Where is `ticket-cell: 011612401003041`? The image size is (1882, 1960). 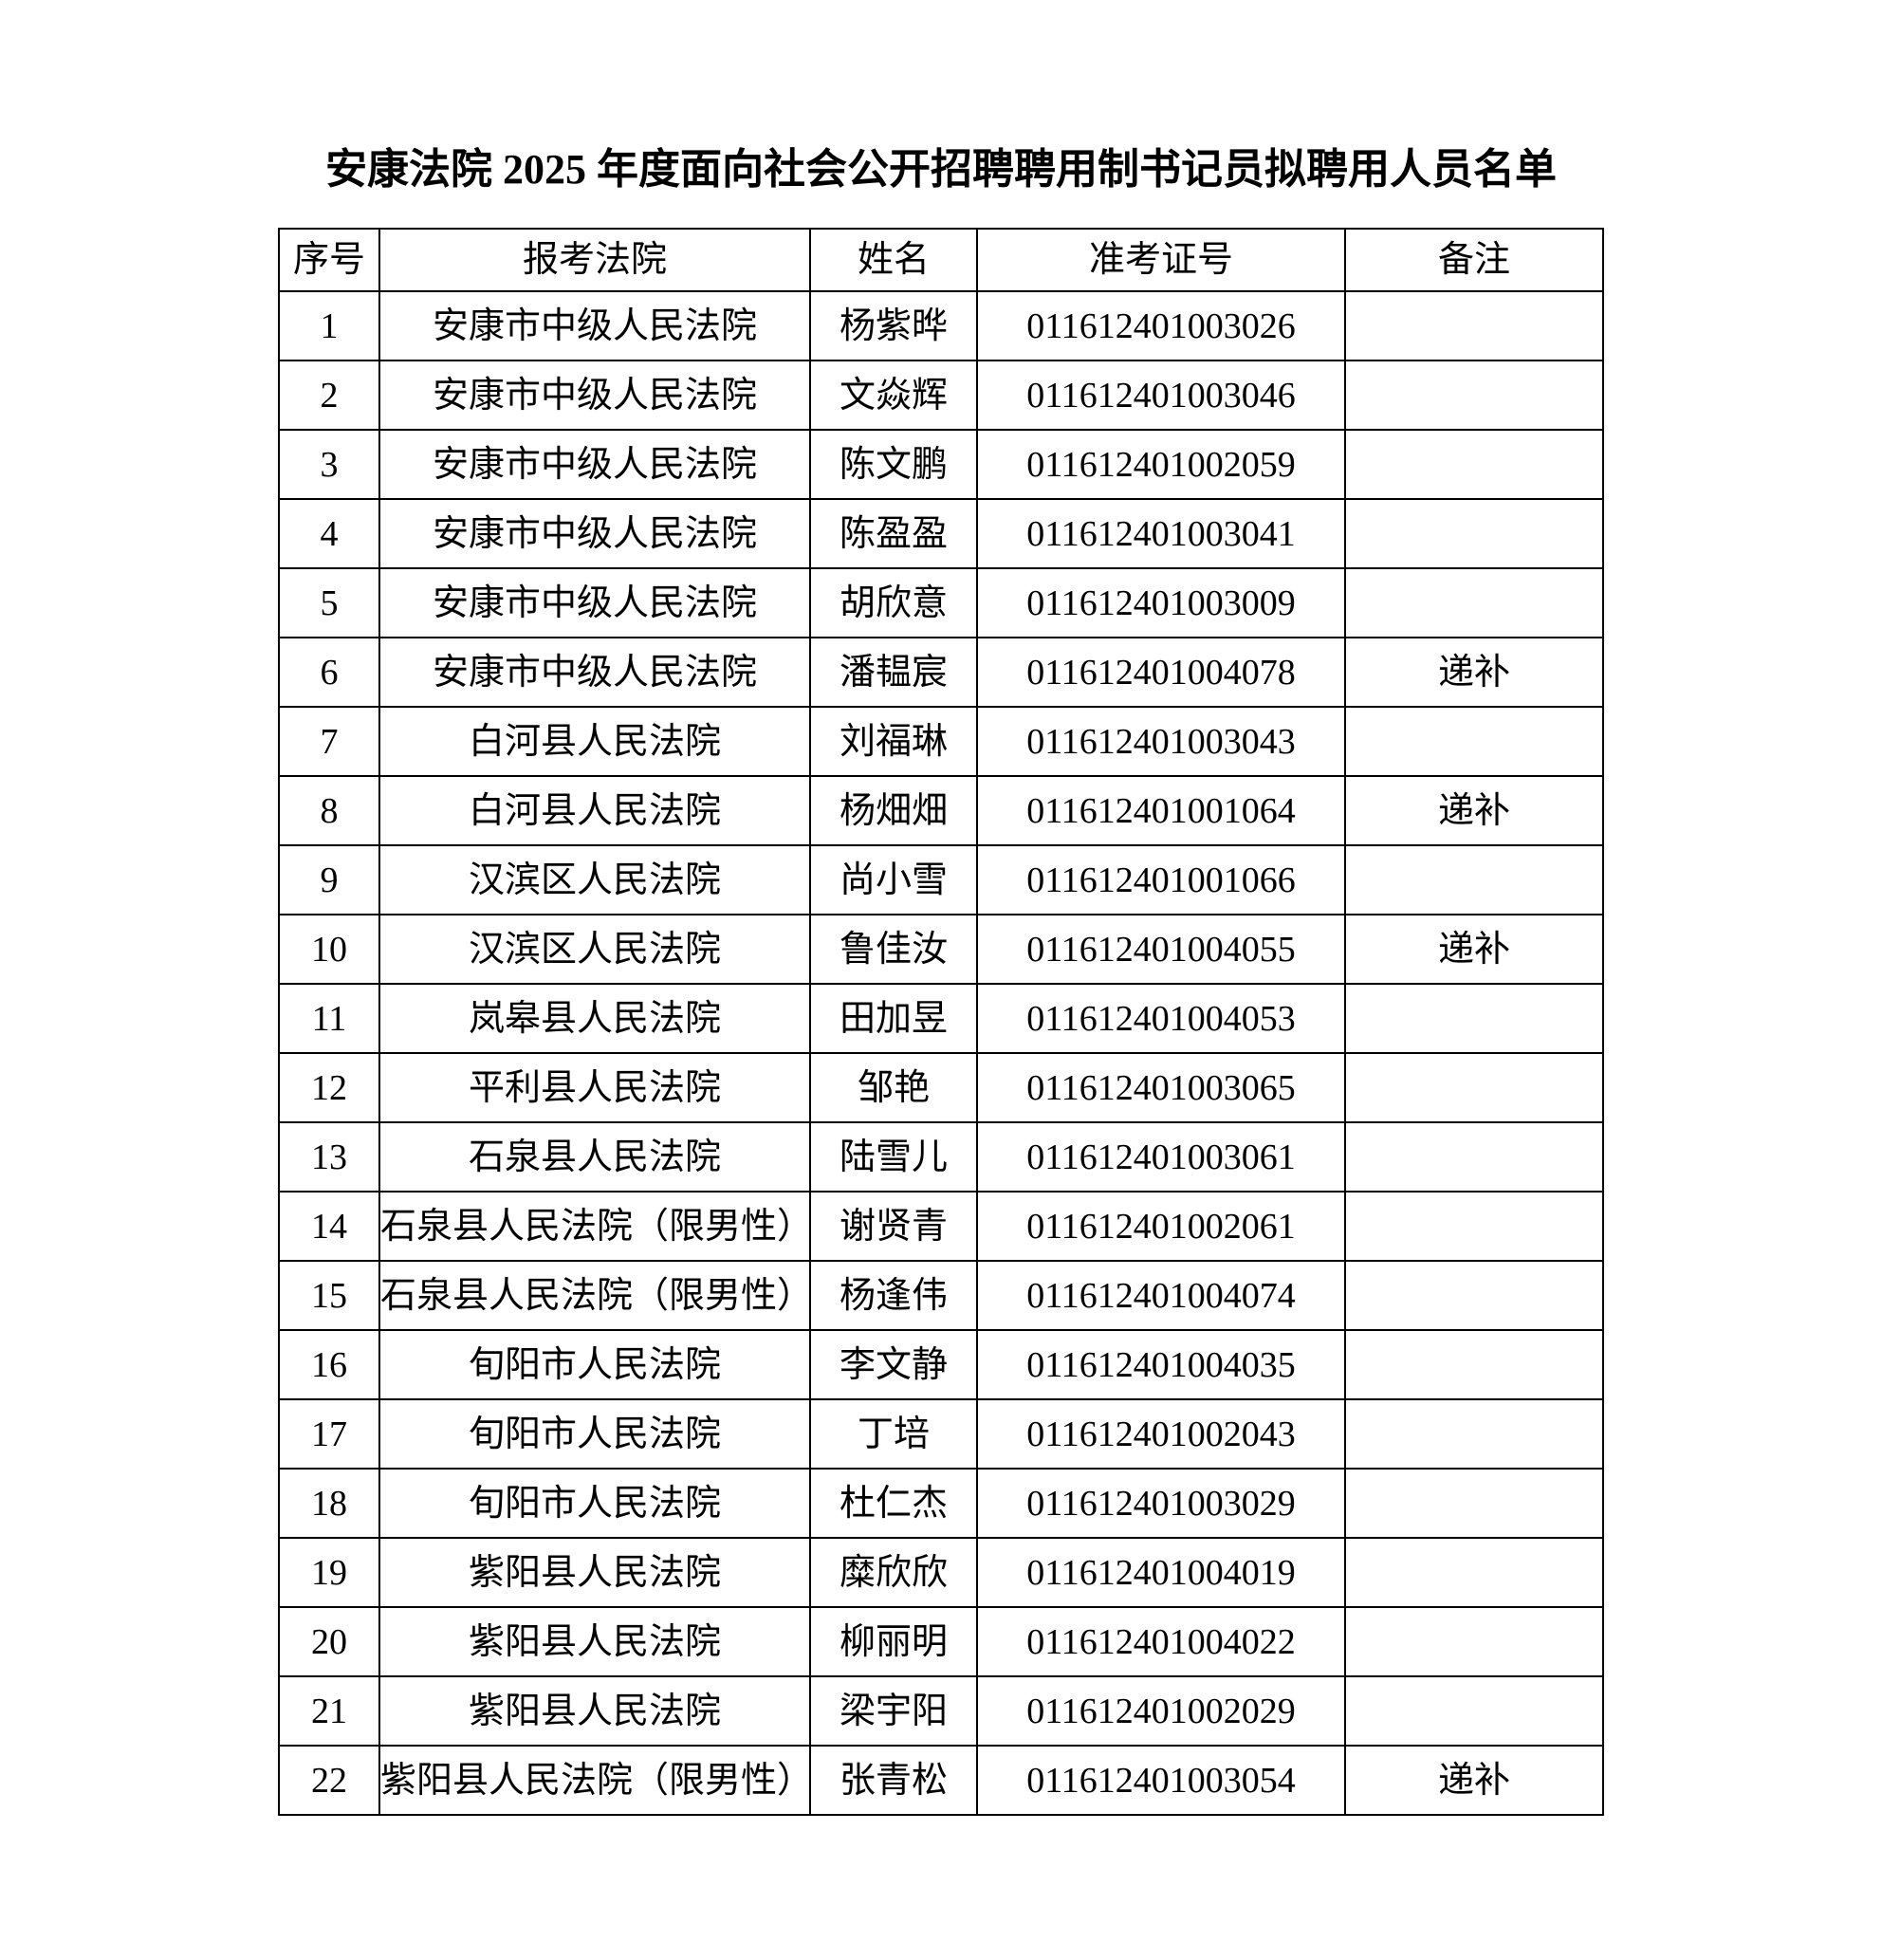 ticket-cell: 011612401003041 is located at coordinates (1161, 533).